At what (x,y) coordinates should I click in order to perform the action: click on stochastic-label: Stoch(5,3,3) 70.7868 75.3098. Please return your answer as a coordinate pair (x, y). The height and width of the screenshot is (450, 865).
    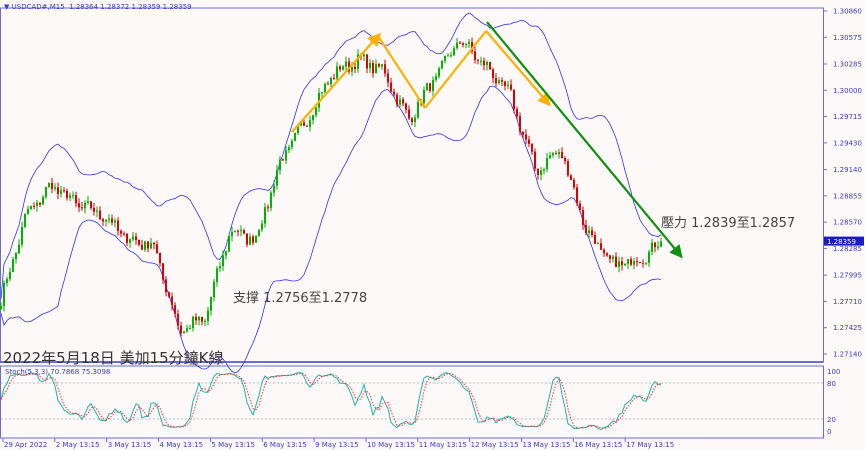
    Looking at the image, I should click on (58, 372).